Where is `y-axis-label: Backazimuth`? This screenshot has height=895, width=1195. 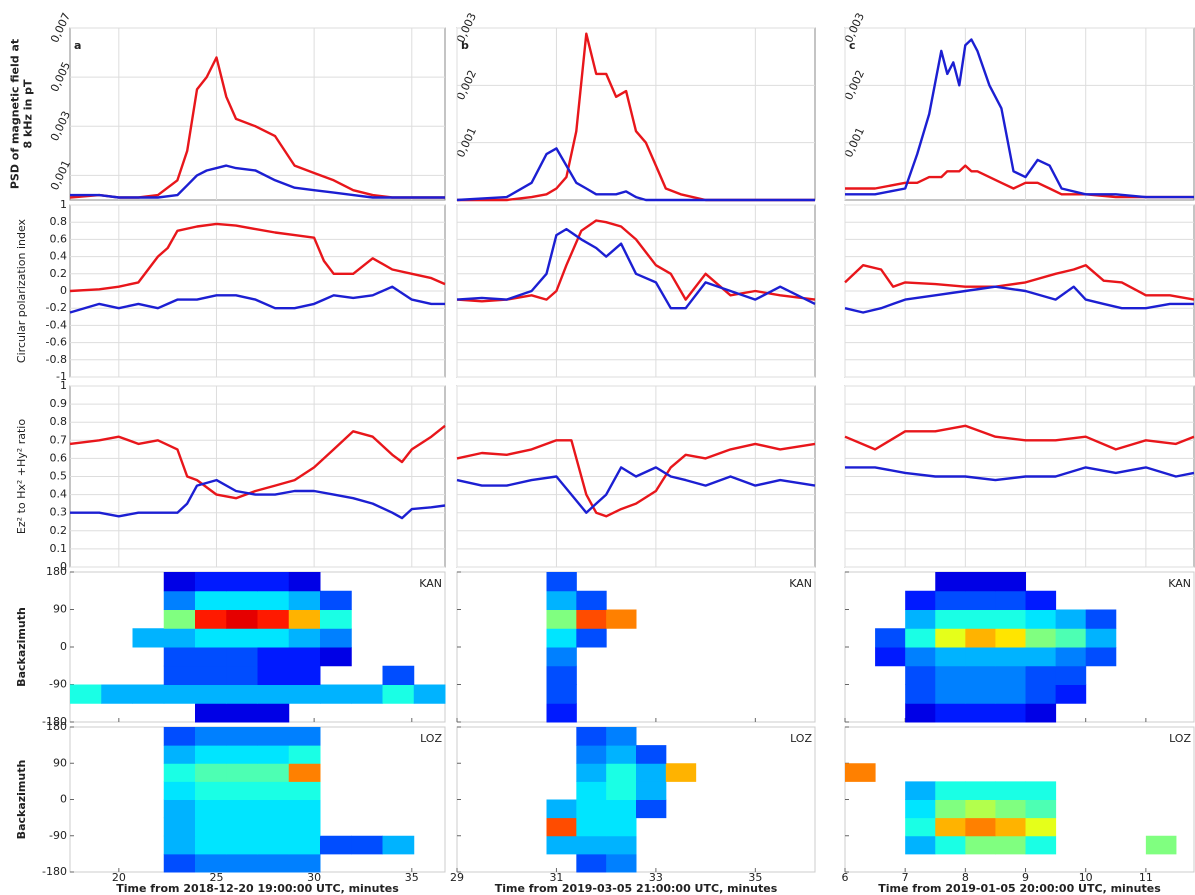
y-axis-label: Backazimuth is located at coordinates (21, 647).